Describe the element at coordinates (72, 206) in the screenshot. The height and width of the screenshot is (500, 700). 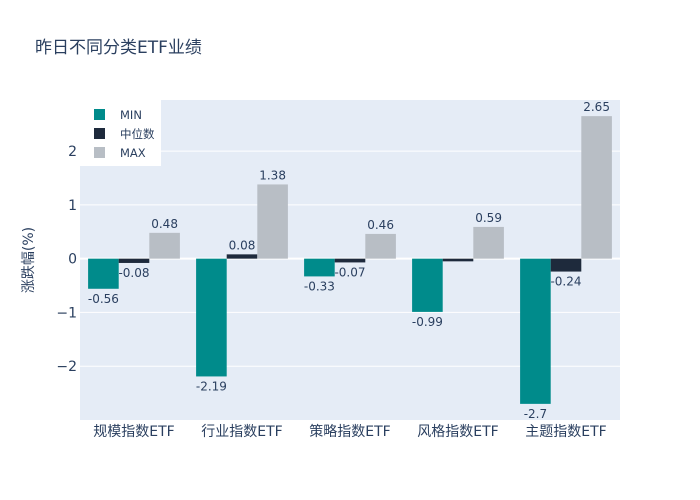
I see `y-tick-label: 1` at that location.